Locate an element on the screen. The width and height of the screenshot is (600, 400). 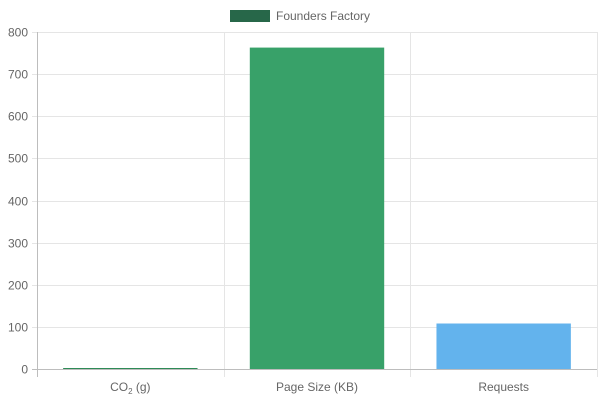
x-tick-label: Requests is located at coordinates (503, 387).